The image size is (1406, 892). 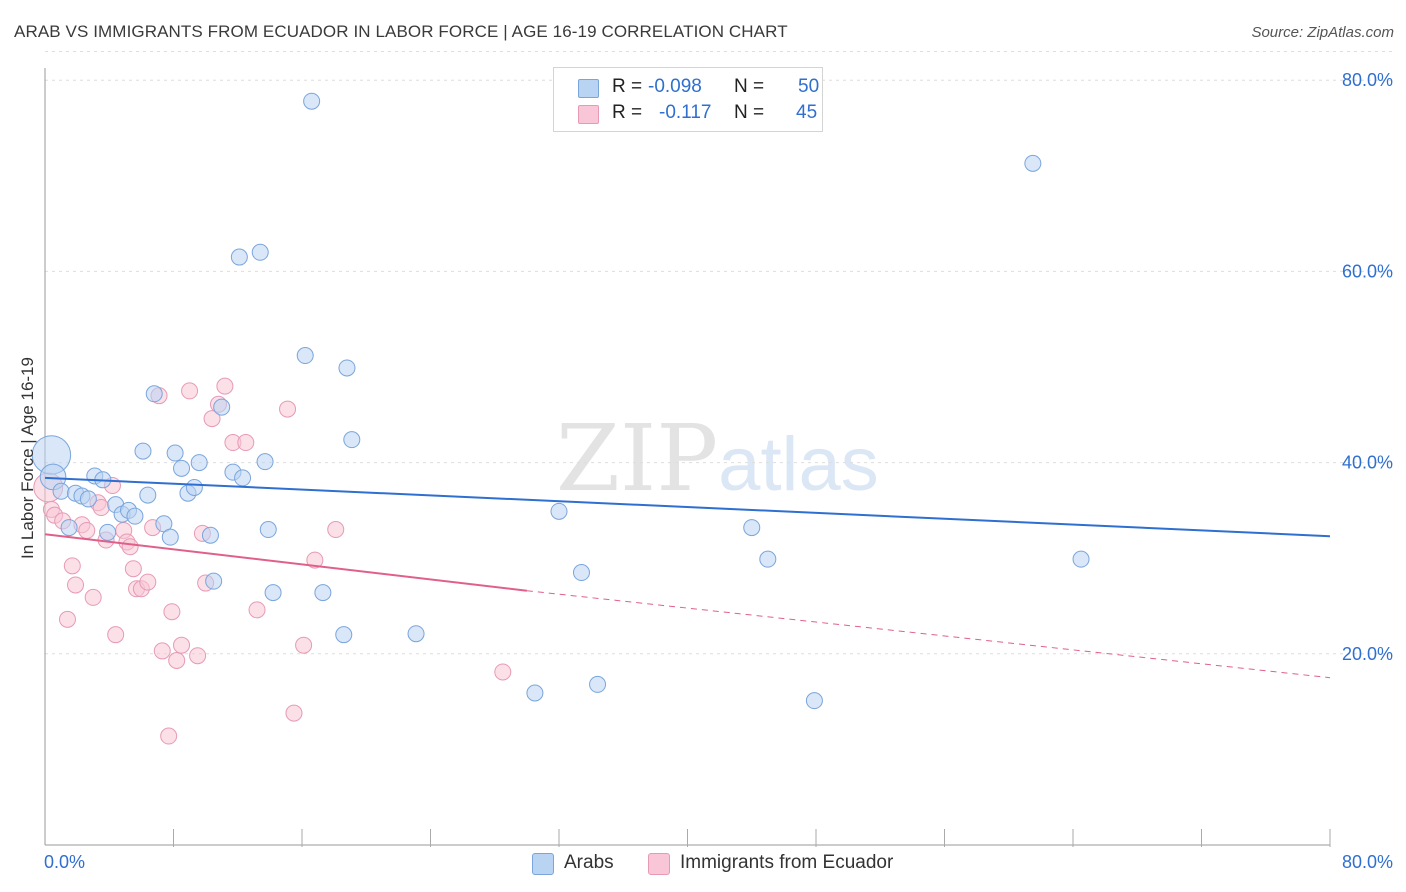 I want to click on r-value: -0.117, so click(x=685, y=112).